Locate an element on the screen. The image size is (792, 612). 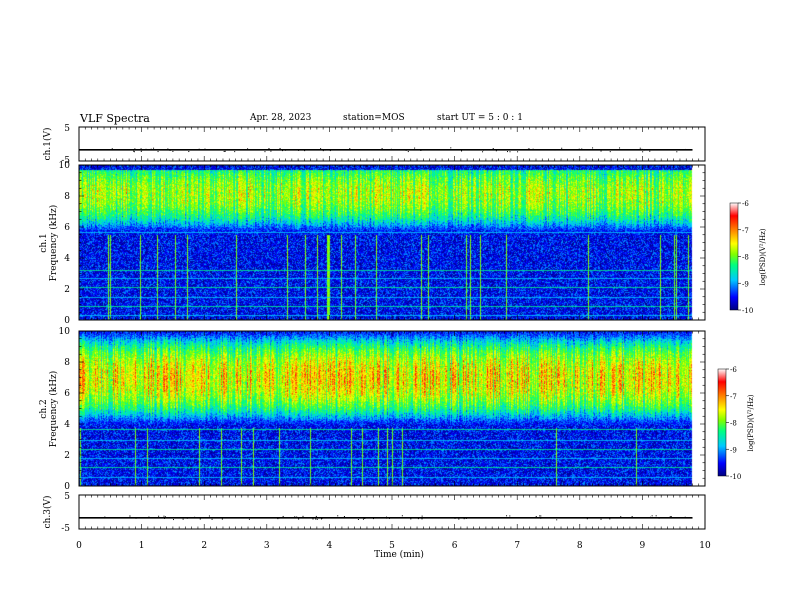
ch3-ytick-neg5: -5 is located at coordinates (65, 529).